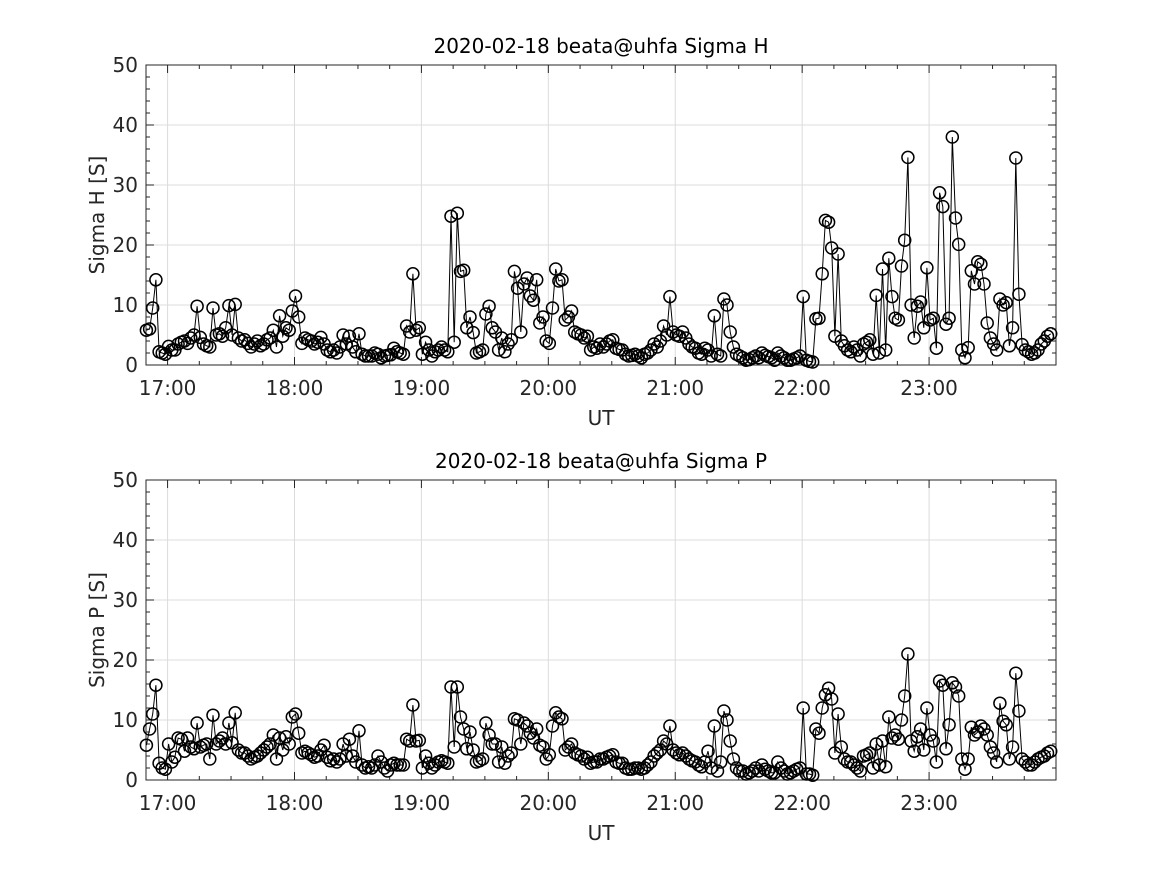 The width and height of the screenshot is (1167, 875). I want to click on x-tick-label: 23:00, so click(929, 803).